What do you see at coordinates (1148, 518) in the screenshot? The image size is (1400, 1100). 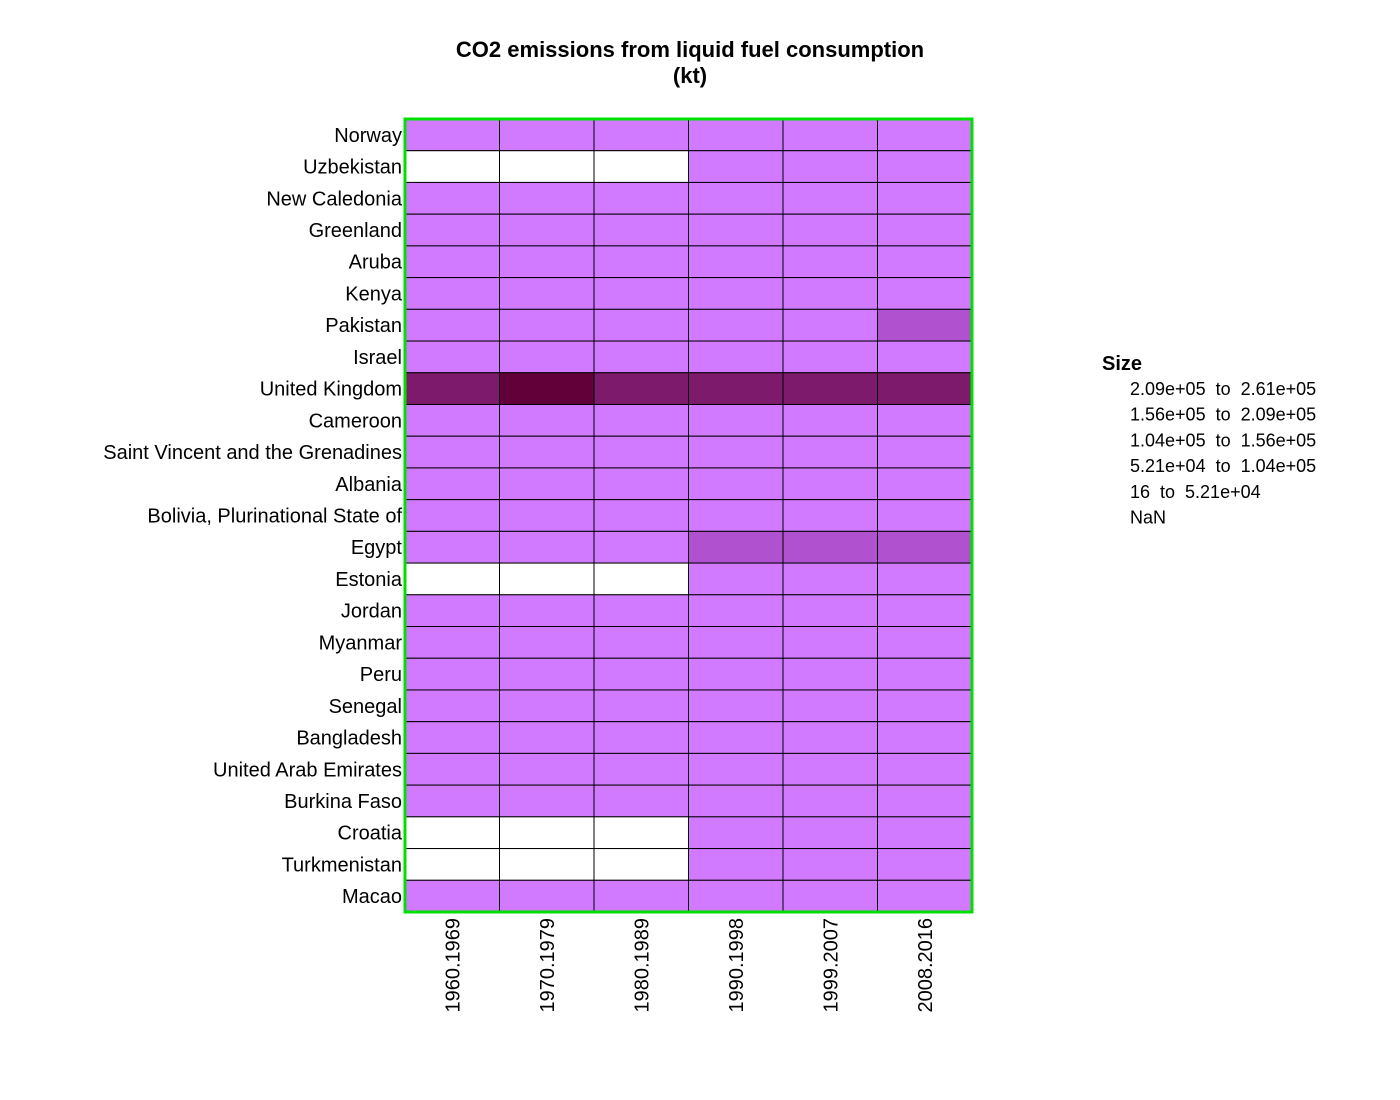 I see `legend-item: NaN` at bounding box center [1148, 518].